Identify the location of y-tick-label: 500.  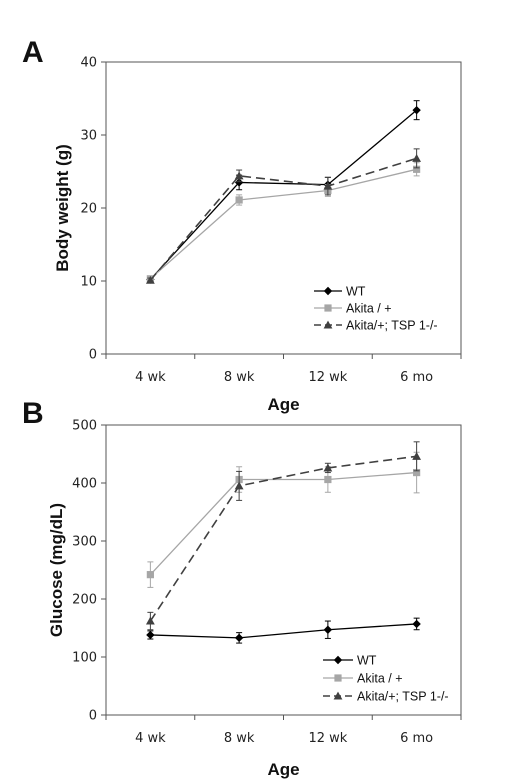
(84, 426).